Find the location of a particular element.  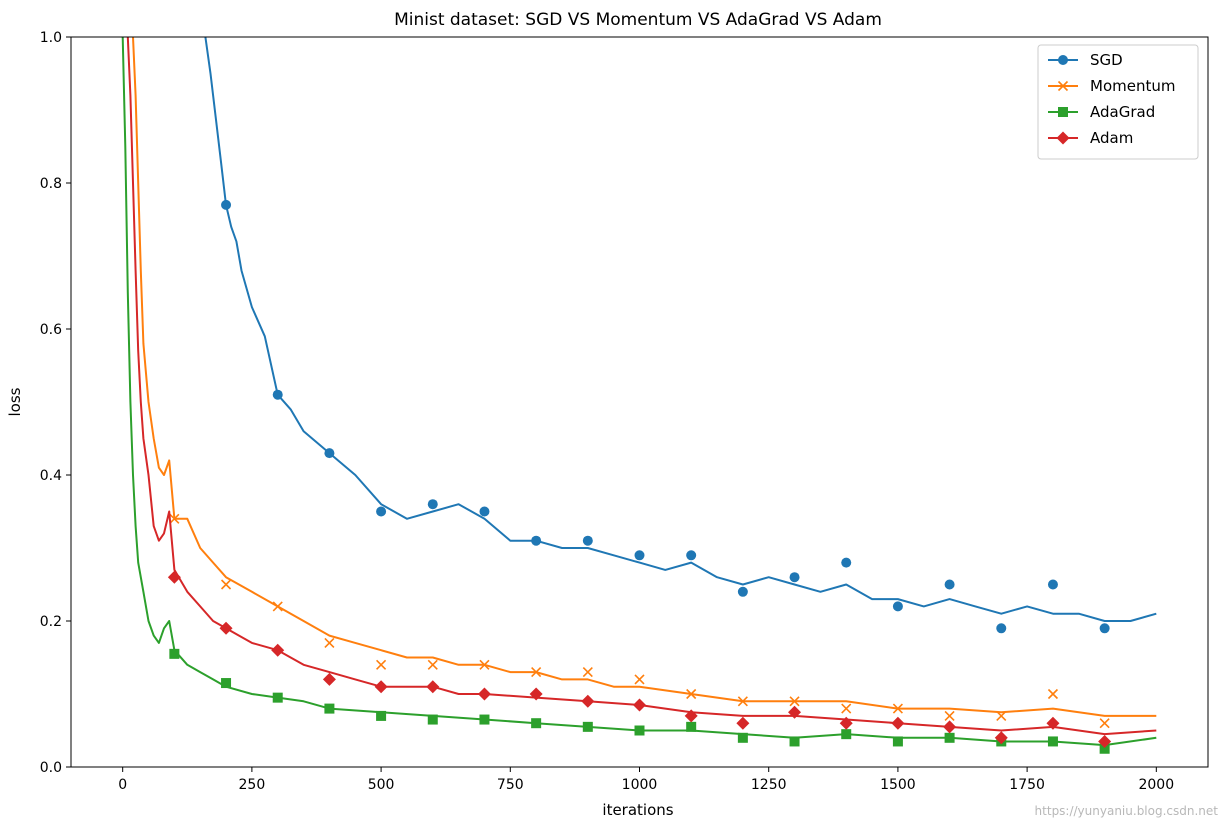

x-axis-ticks: 0 250 500 750 1000 1250 1500 1750 2000 is located at coordinates (646, 780).